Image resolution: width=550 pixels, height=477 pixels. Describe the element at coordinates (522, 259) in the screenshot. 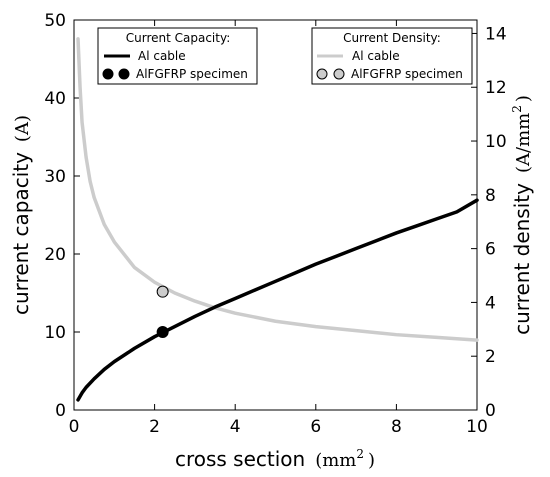

I see `y-right-axis-label-text: current density` at that location.